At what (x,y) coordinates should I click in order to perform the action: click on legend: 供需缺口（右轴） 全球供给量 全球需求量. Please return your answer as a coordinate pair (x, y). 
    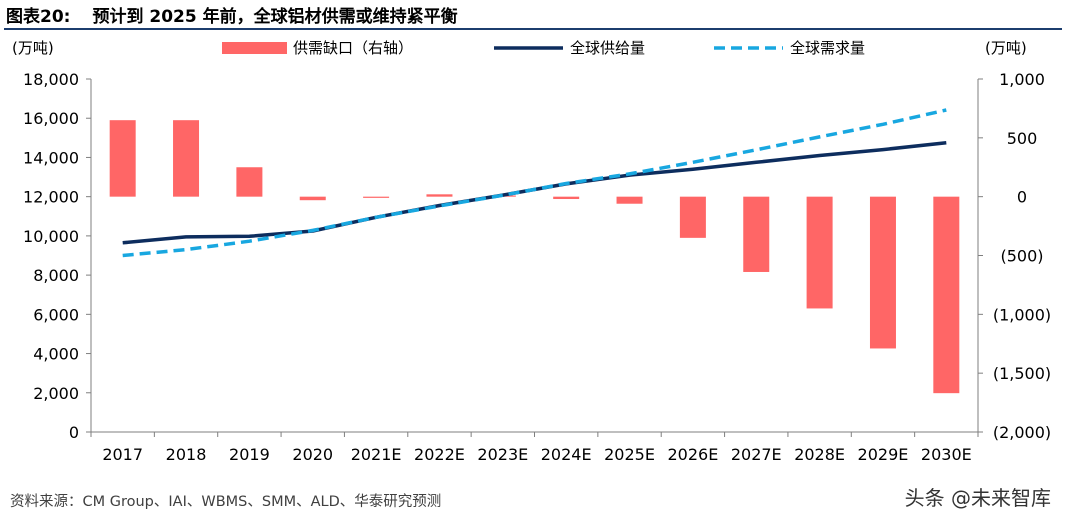
    Looking at the image, I should click on (543, 48).